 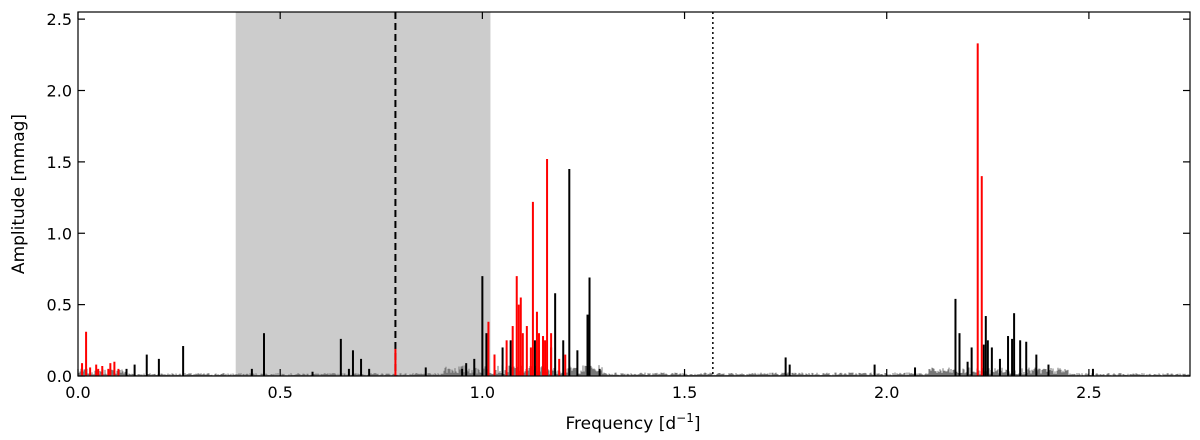 What do you see at coordinates (684, 392) in the screenshot?
I see `x-tick-label: 1.5` at bounding box center [684, 392].